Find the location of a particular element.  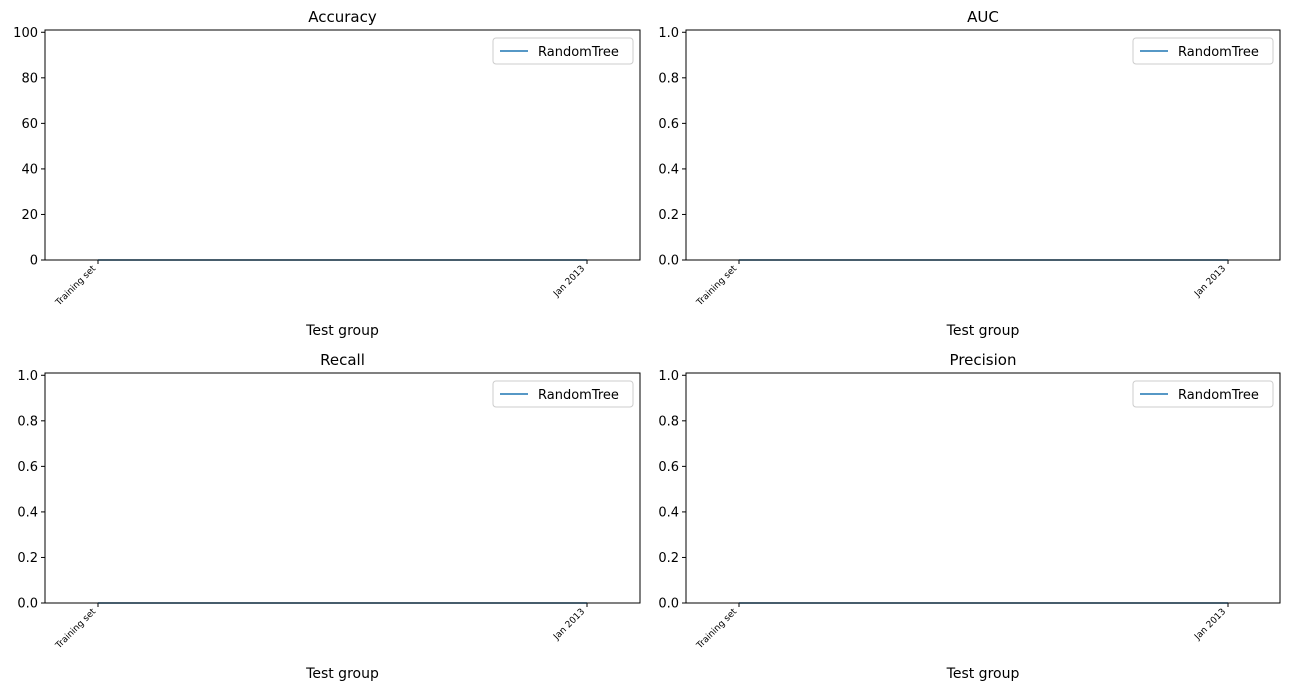

subplot-title: Accuracy is located at coordinates (342, 17).